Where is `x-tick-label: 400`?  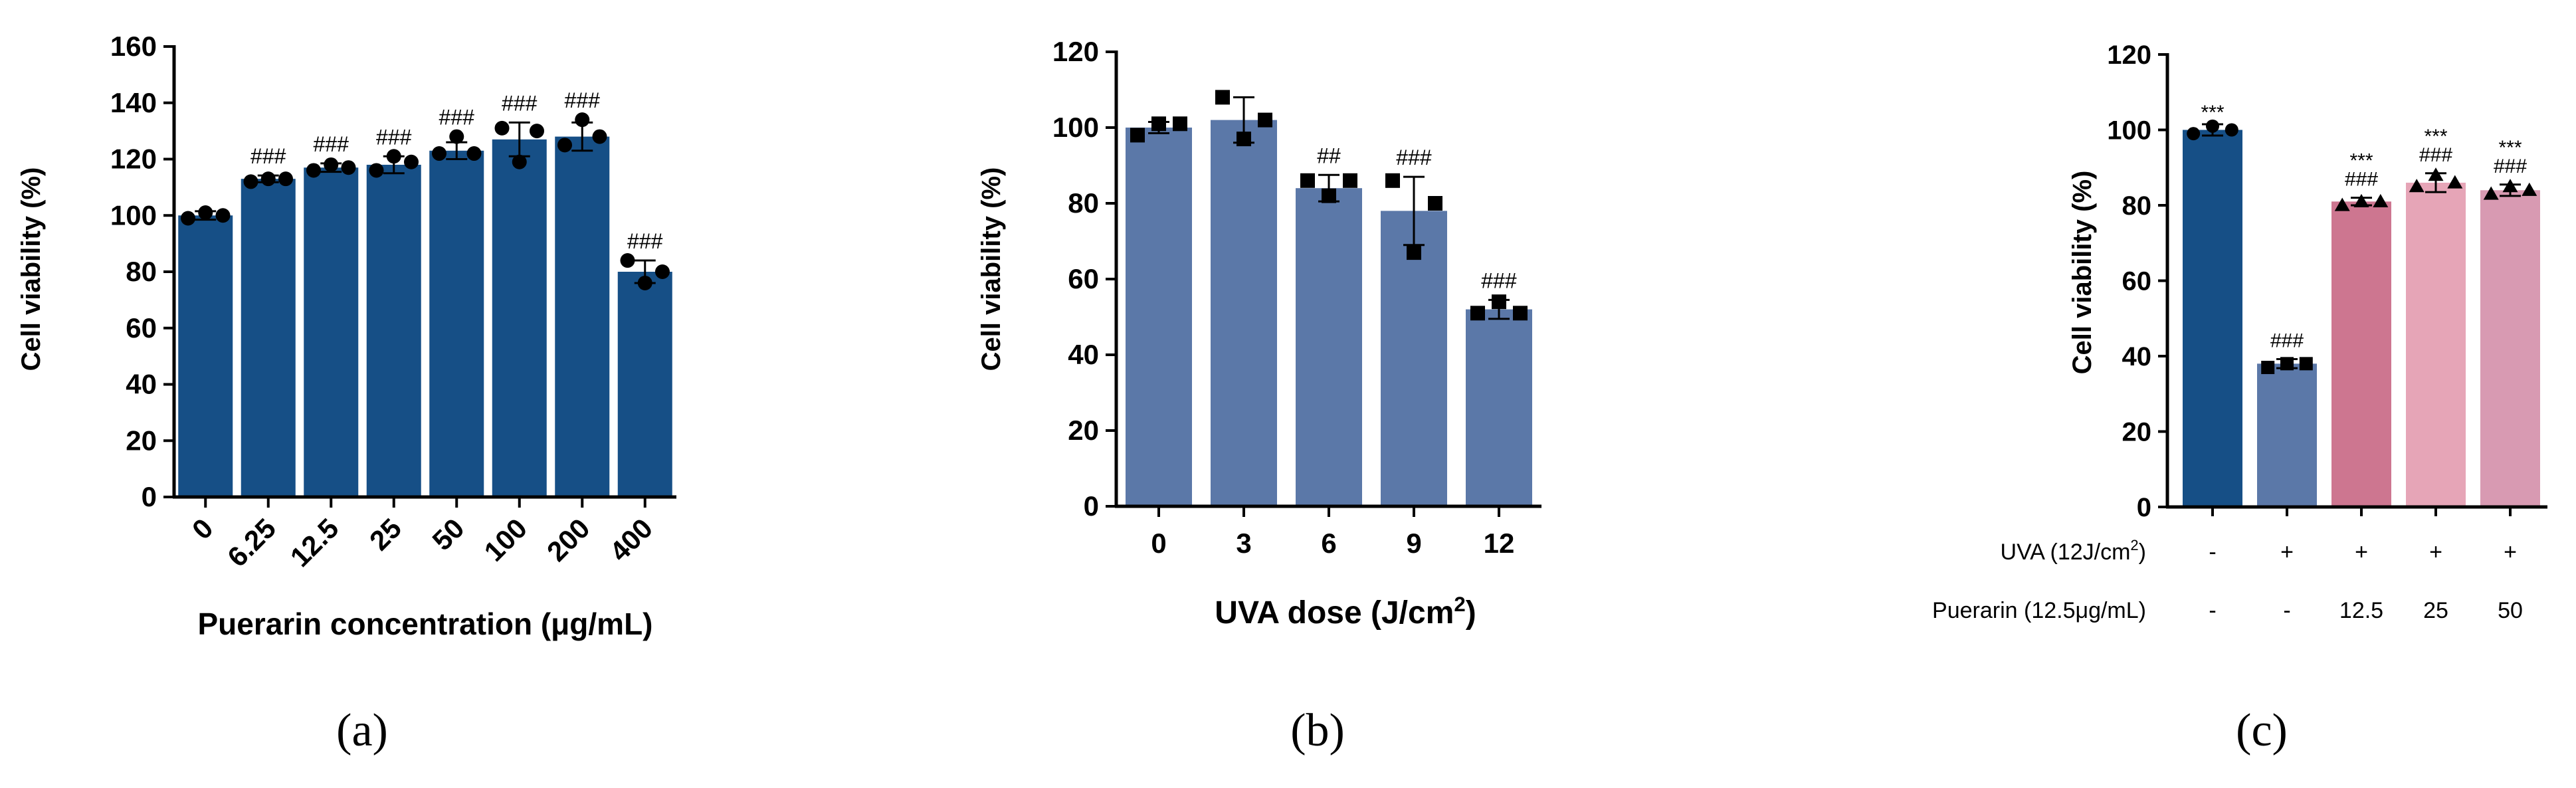 x-tick-label: 400 is located at coordinates (630, 539).